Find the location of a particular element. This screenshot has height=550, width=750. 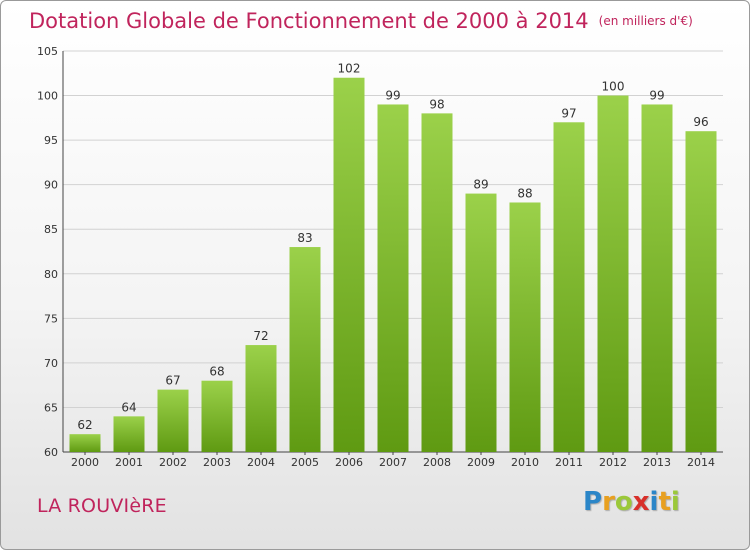

x-tick-label: 2001 is located at coordinates (129, 462).